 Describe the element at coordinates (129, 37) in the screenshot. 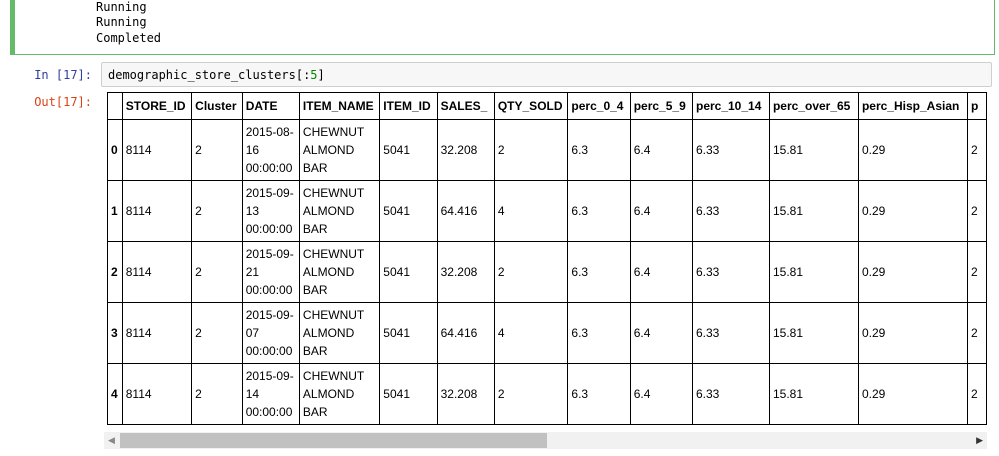

I see `output-line: Completed` at that location.